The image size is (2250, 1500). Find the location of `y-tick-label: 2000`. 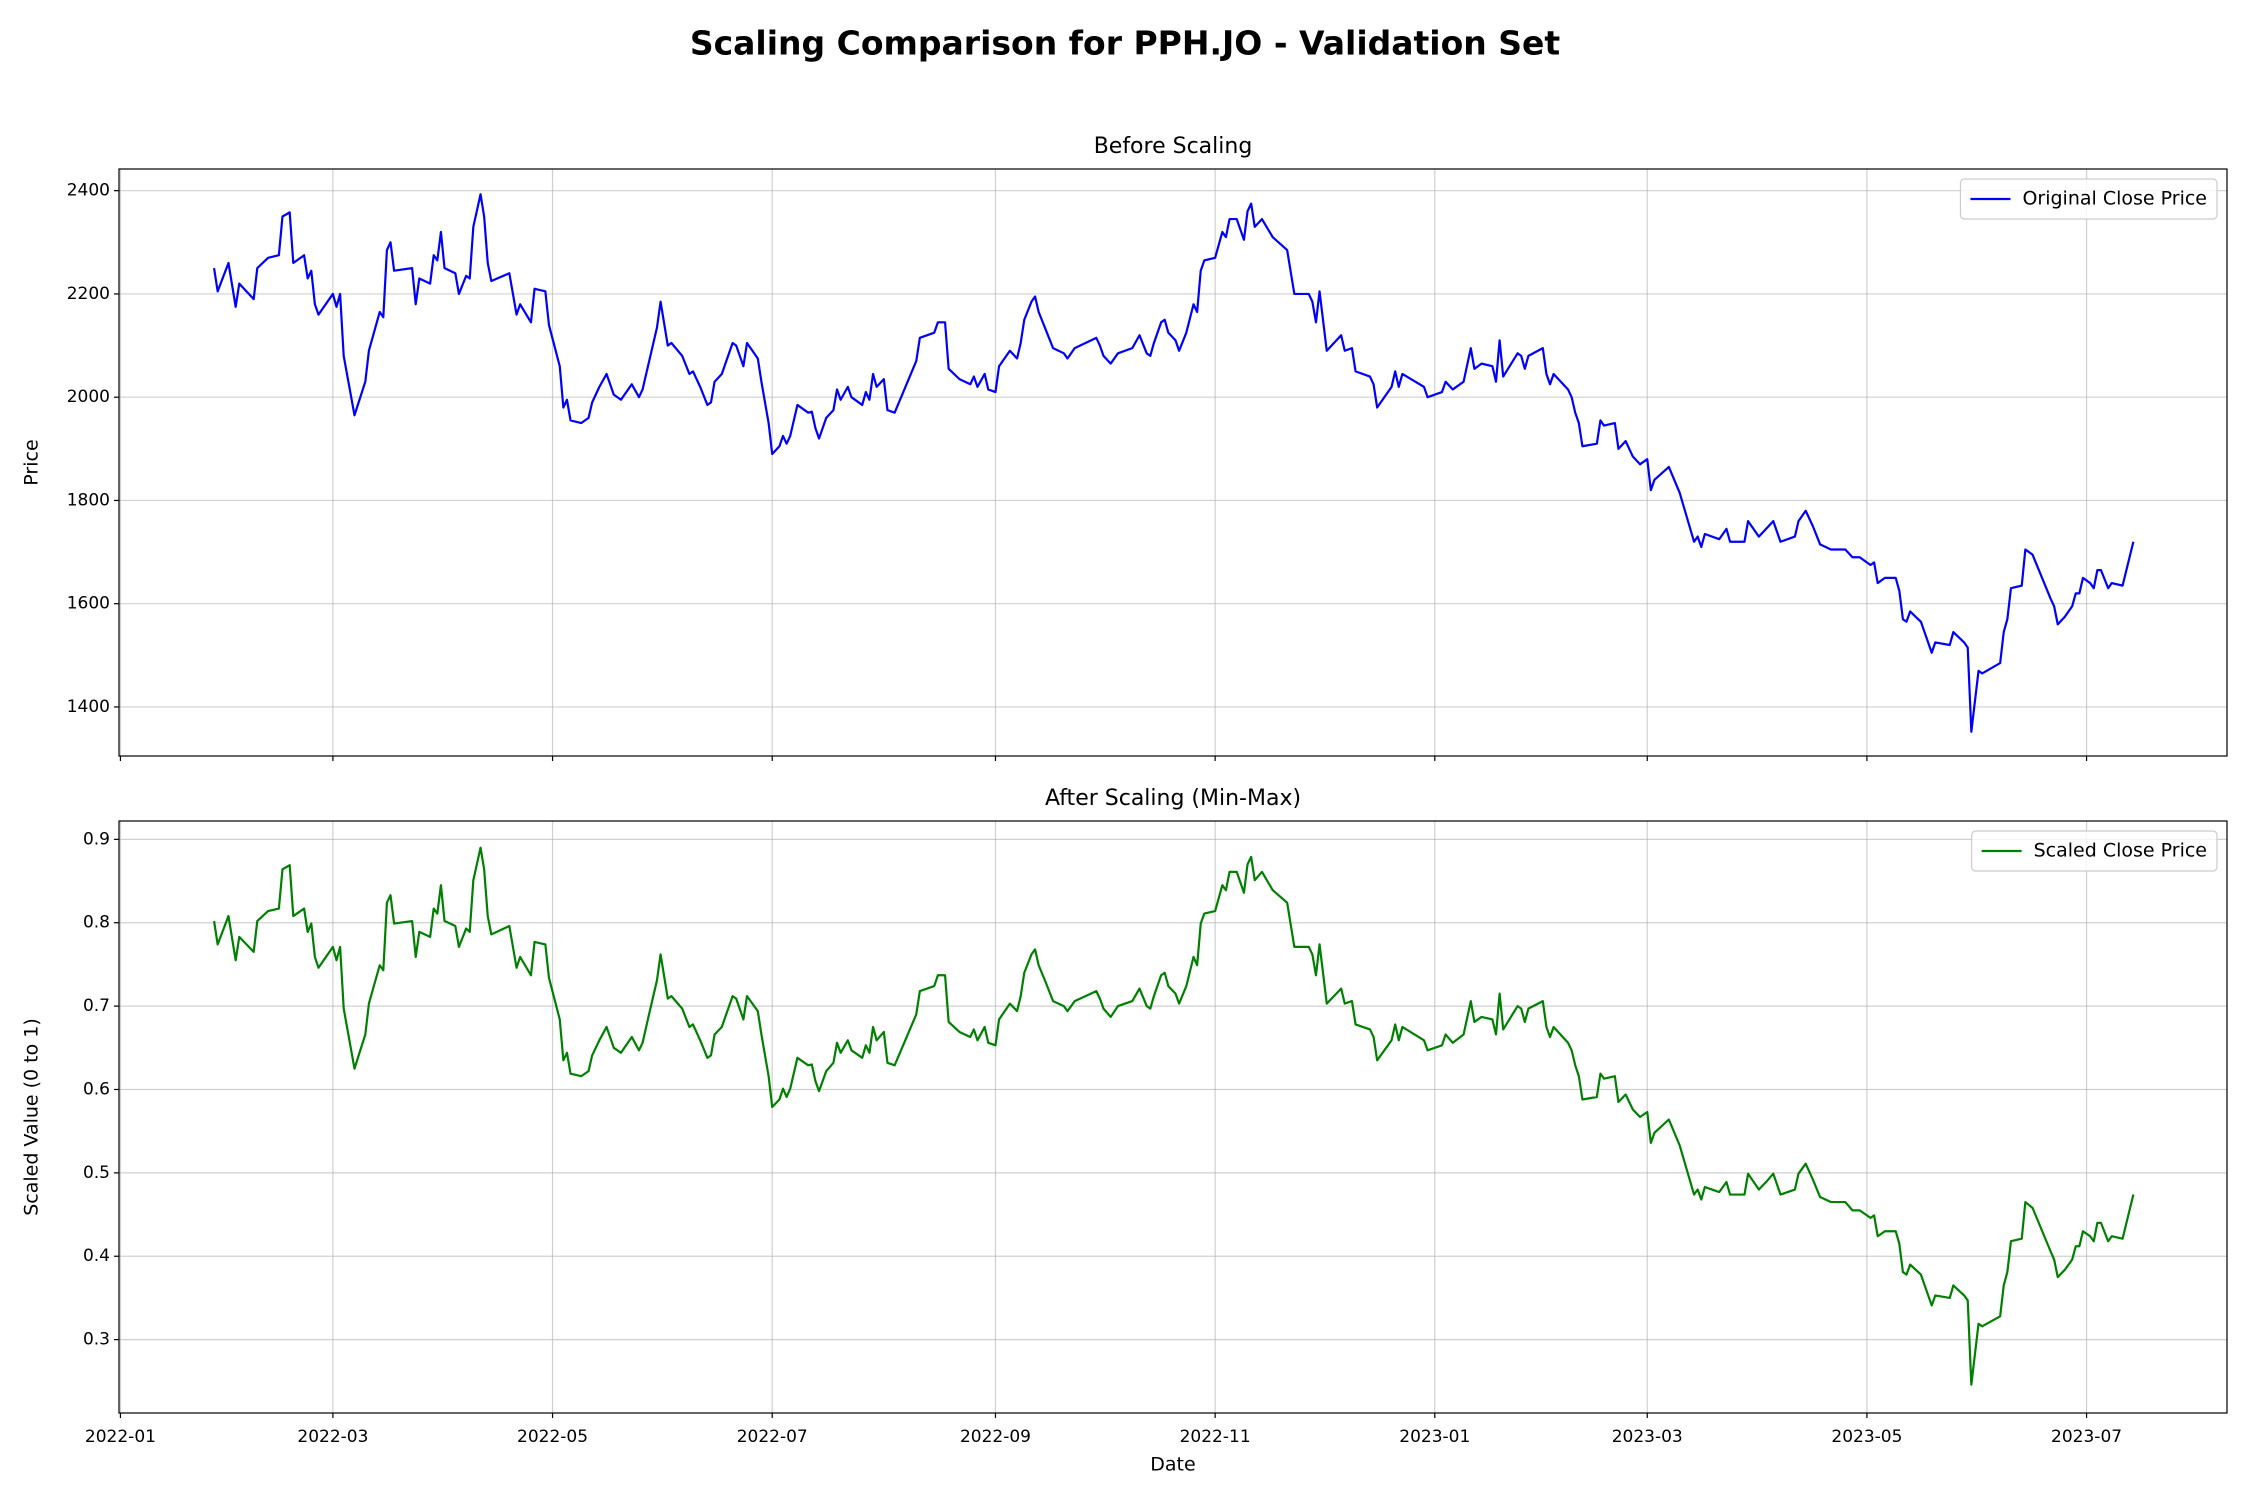

y-tick-label: 2000 is located at coordinates (88, 397).